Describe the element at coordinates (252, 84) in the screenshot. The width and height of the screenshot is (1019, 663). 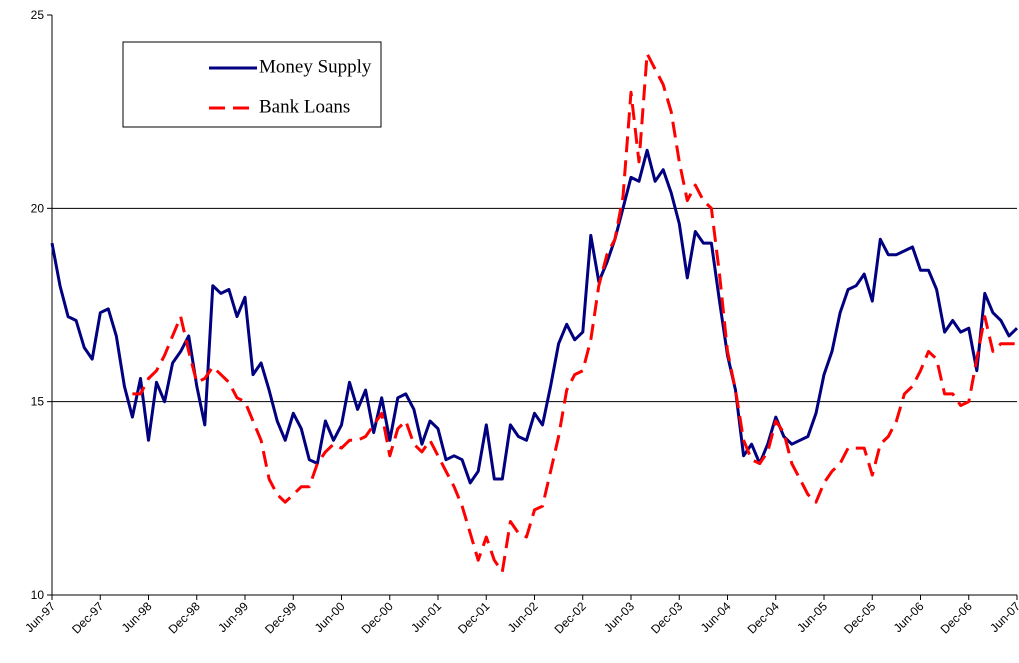
I see `legend-box` at that location.